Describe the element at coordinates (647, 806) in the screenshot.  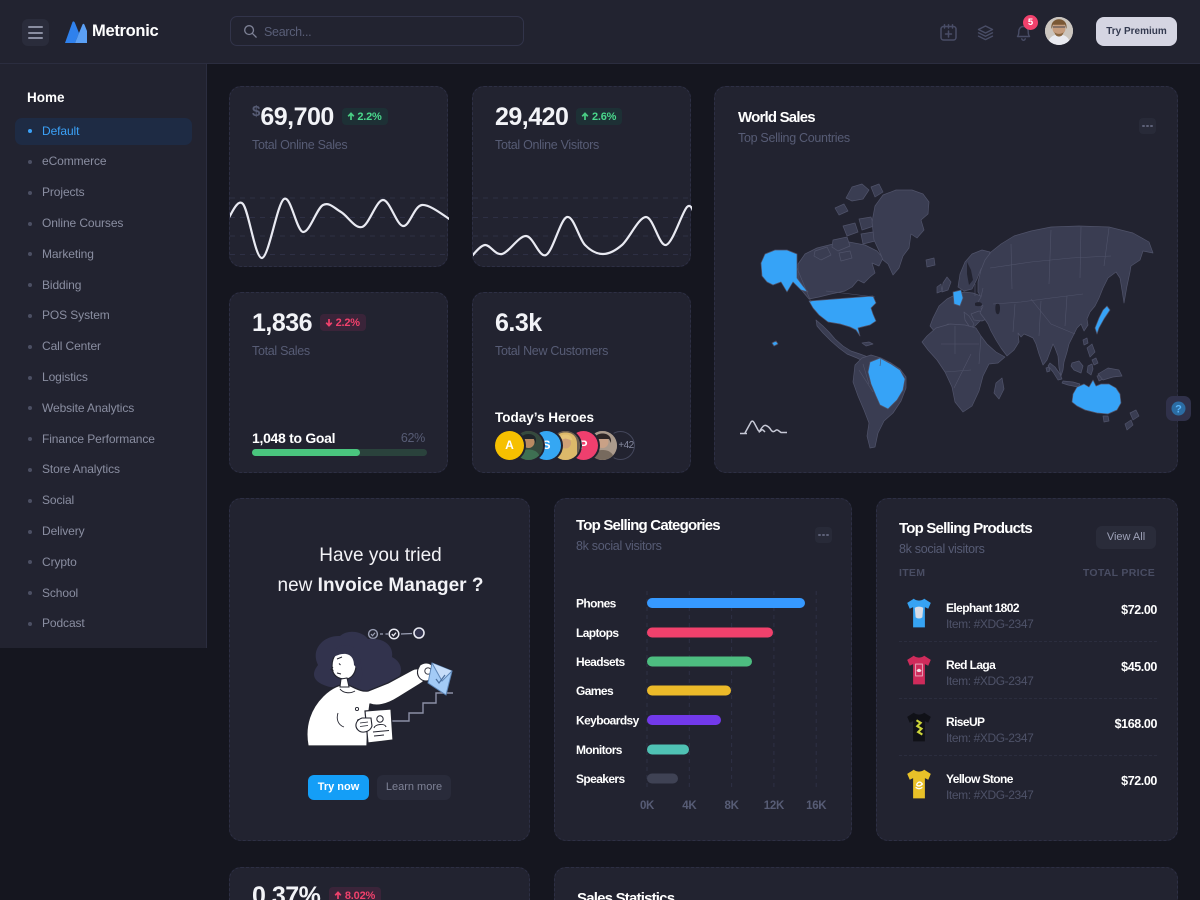
I see `svg-text: 0K` at that location.